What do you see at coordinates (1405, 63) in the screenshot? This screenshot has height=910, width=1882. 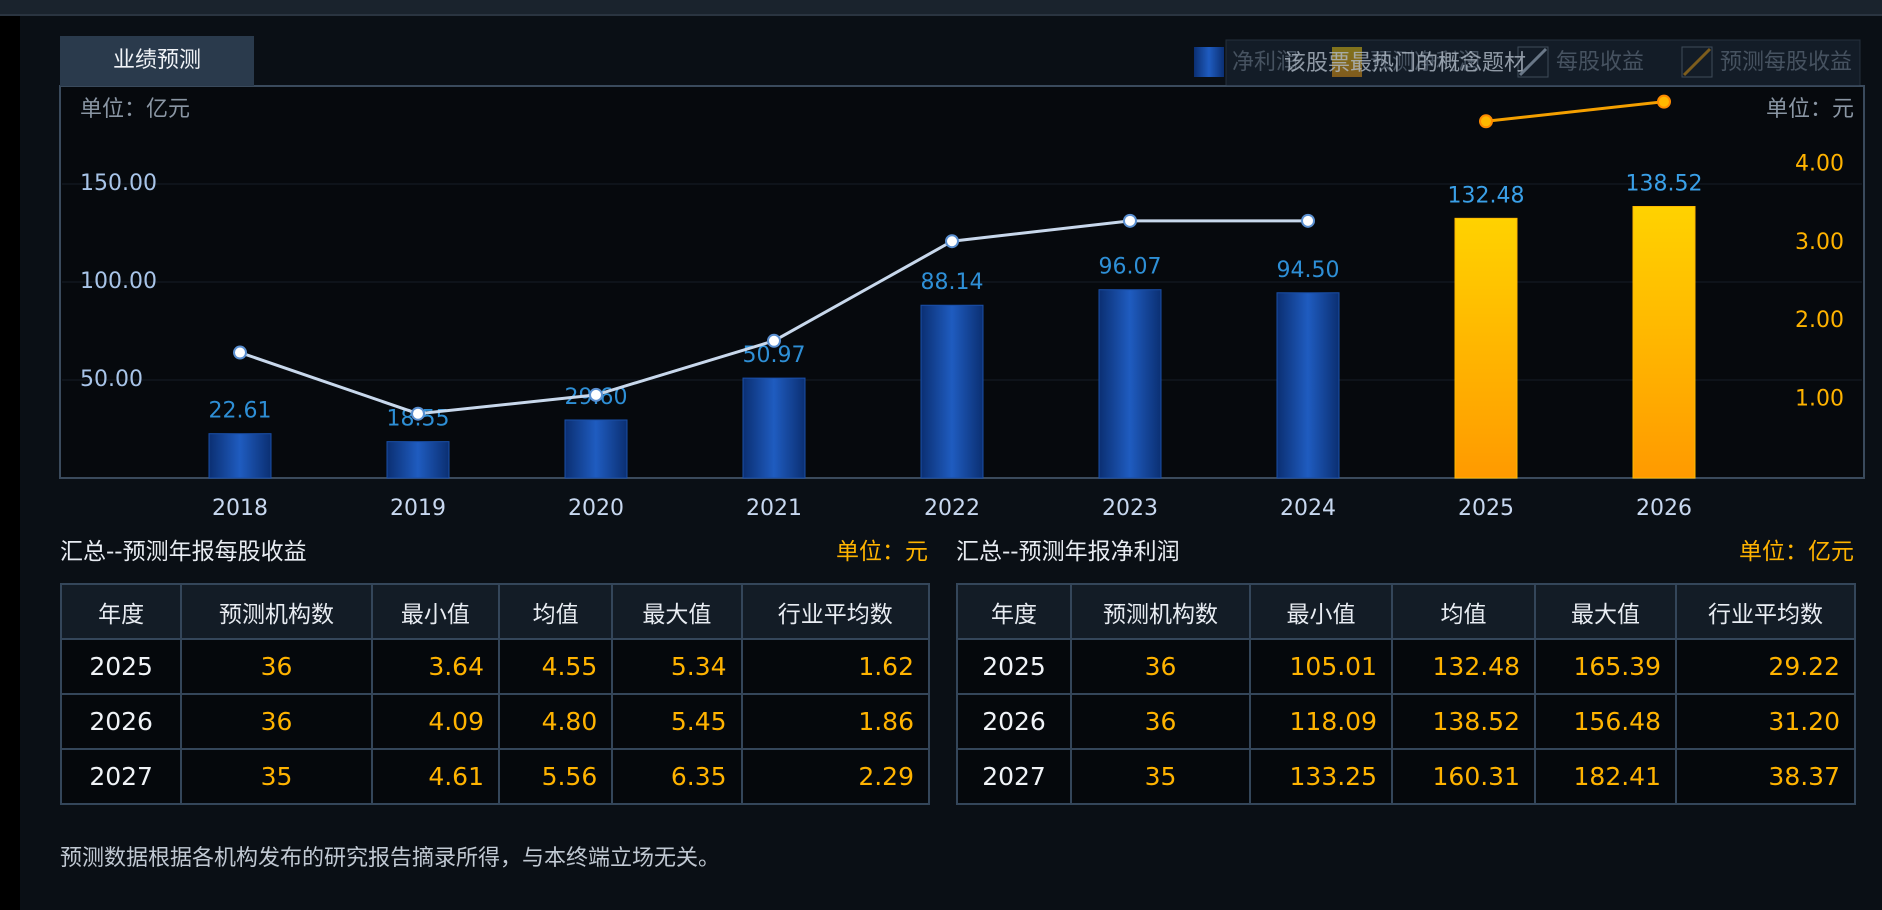 I see `tooltip: 该股票最热门的概念题材` at bounding box center [1405, 63].